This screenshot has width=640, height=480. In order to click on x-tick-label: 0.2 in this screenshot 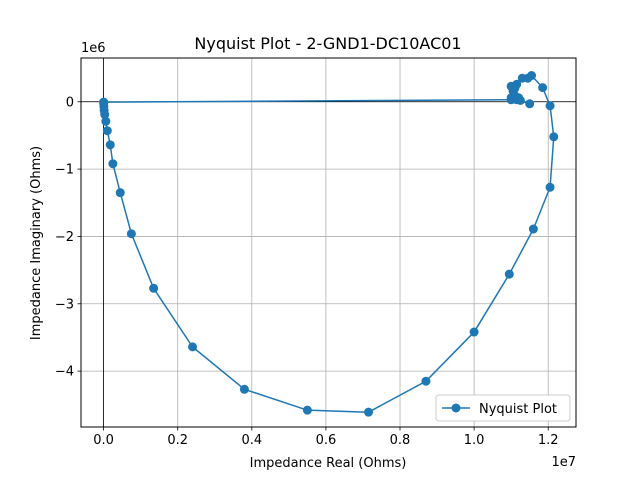, I will do `click(177, 440)`.